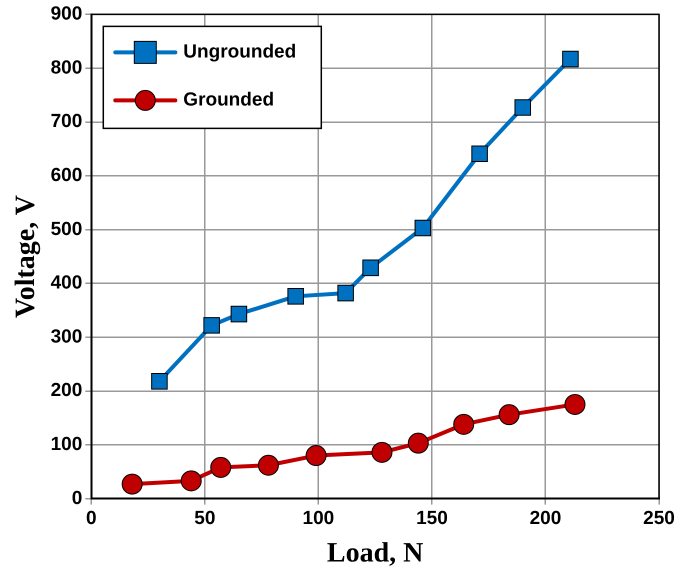 The image size is (685, 579). What do you see at coordinates (26, 256) in the screenshot?
I see `y-axis-title: Voltage, V` at bounding box center [26, 256].